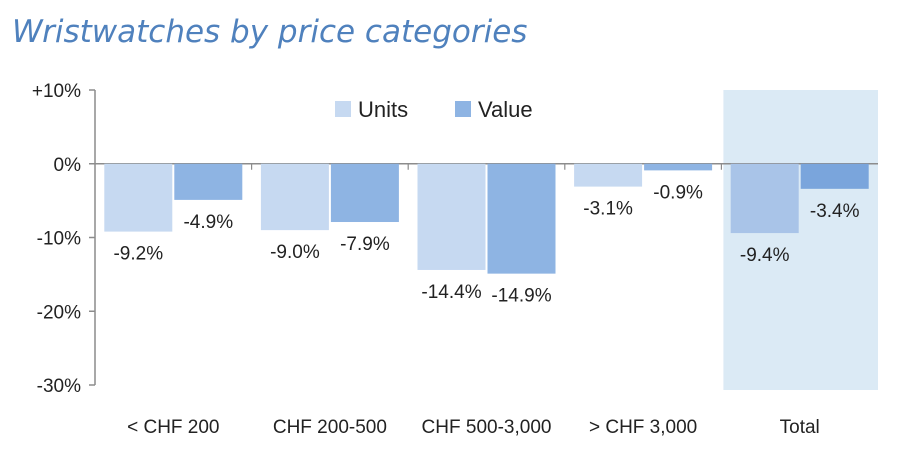 Image resolution: width=900 pixels, height=458 pixels. What do you see at coordinates (343, 109) in the screenshot?
I see `legend-swatch-units` at bounding box center [343, 109].